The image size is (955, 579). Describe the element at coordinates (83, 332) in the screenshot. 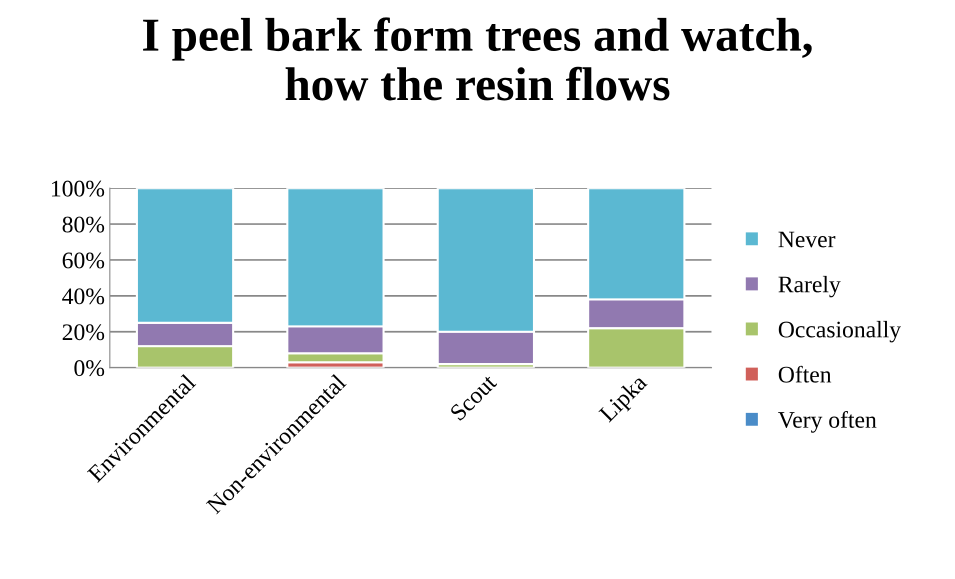

I see `y-tick-label: 20%` at that location.